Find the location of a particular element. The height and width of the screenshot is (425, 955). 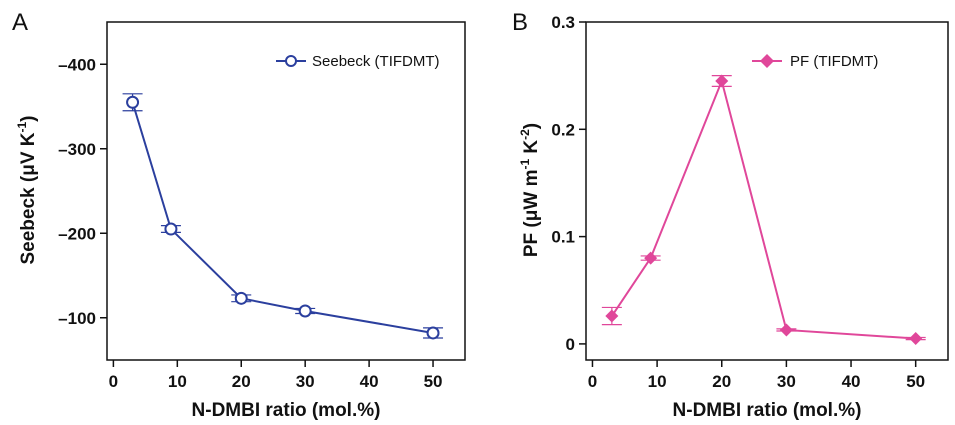

legend-b: PF (TIFDMT) is located at coordinates (815, 61).